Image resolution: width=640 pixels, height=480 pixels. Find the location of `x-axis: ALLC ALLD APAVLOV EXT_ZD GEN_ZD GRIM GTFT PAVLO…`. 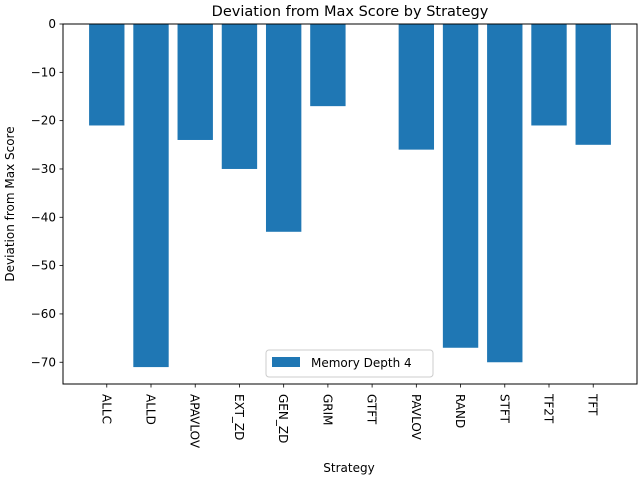

x-axis: ALLC ALLD APAVLOV EXT_ZD GEN_ZD GRIM GTFT PAVLO… is located at coordinates (349, 416).